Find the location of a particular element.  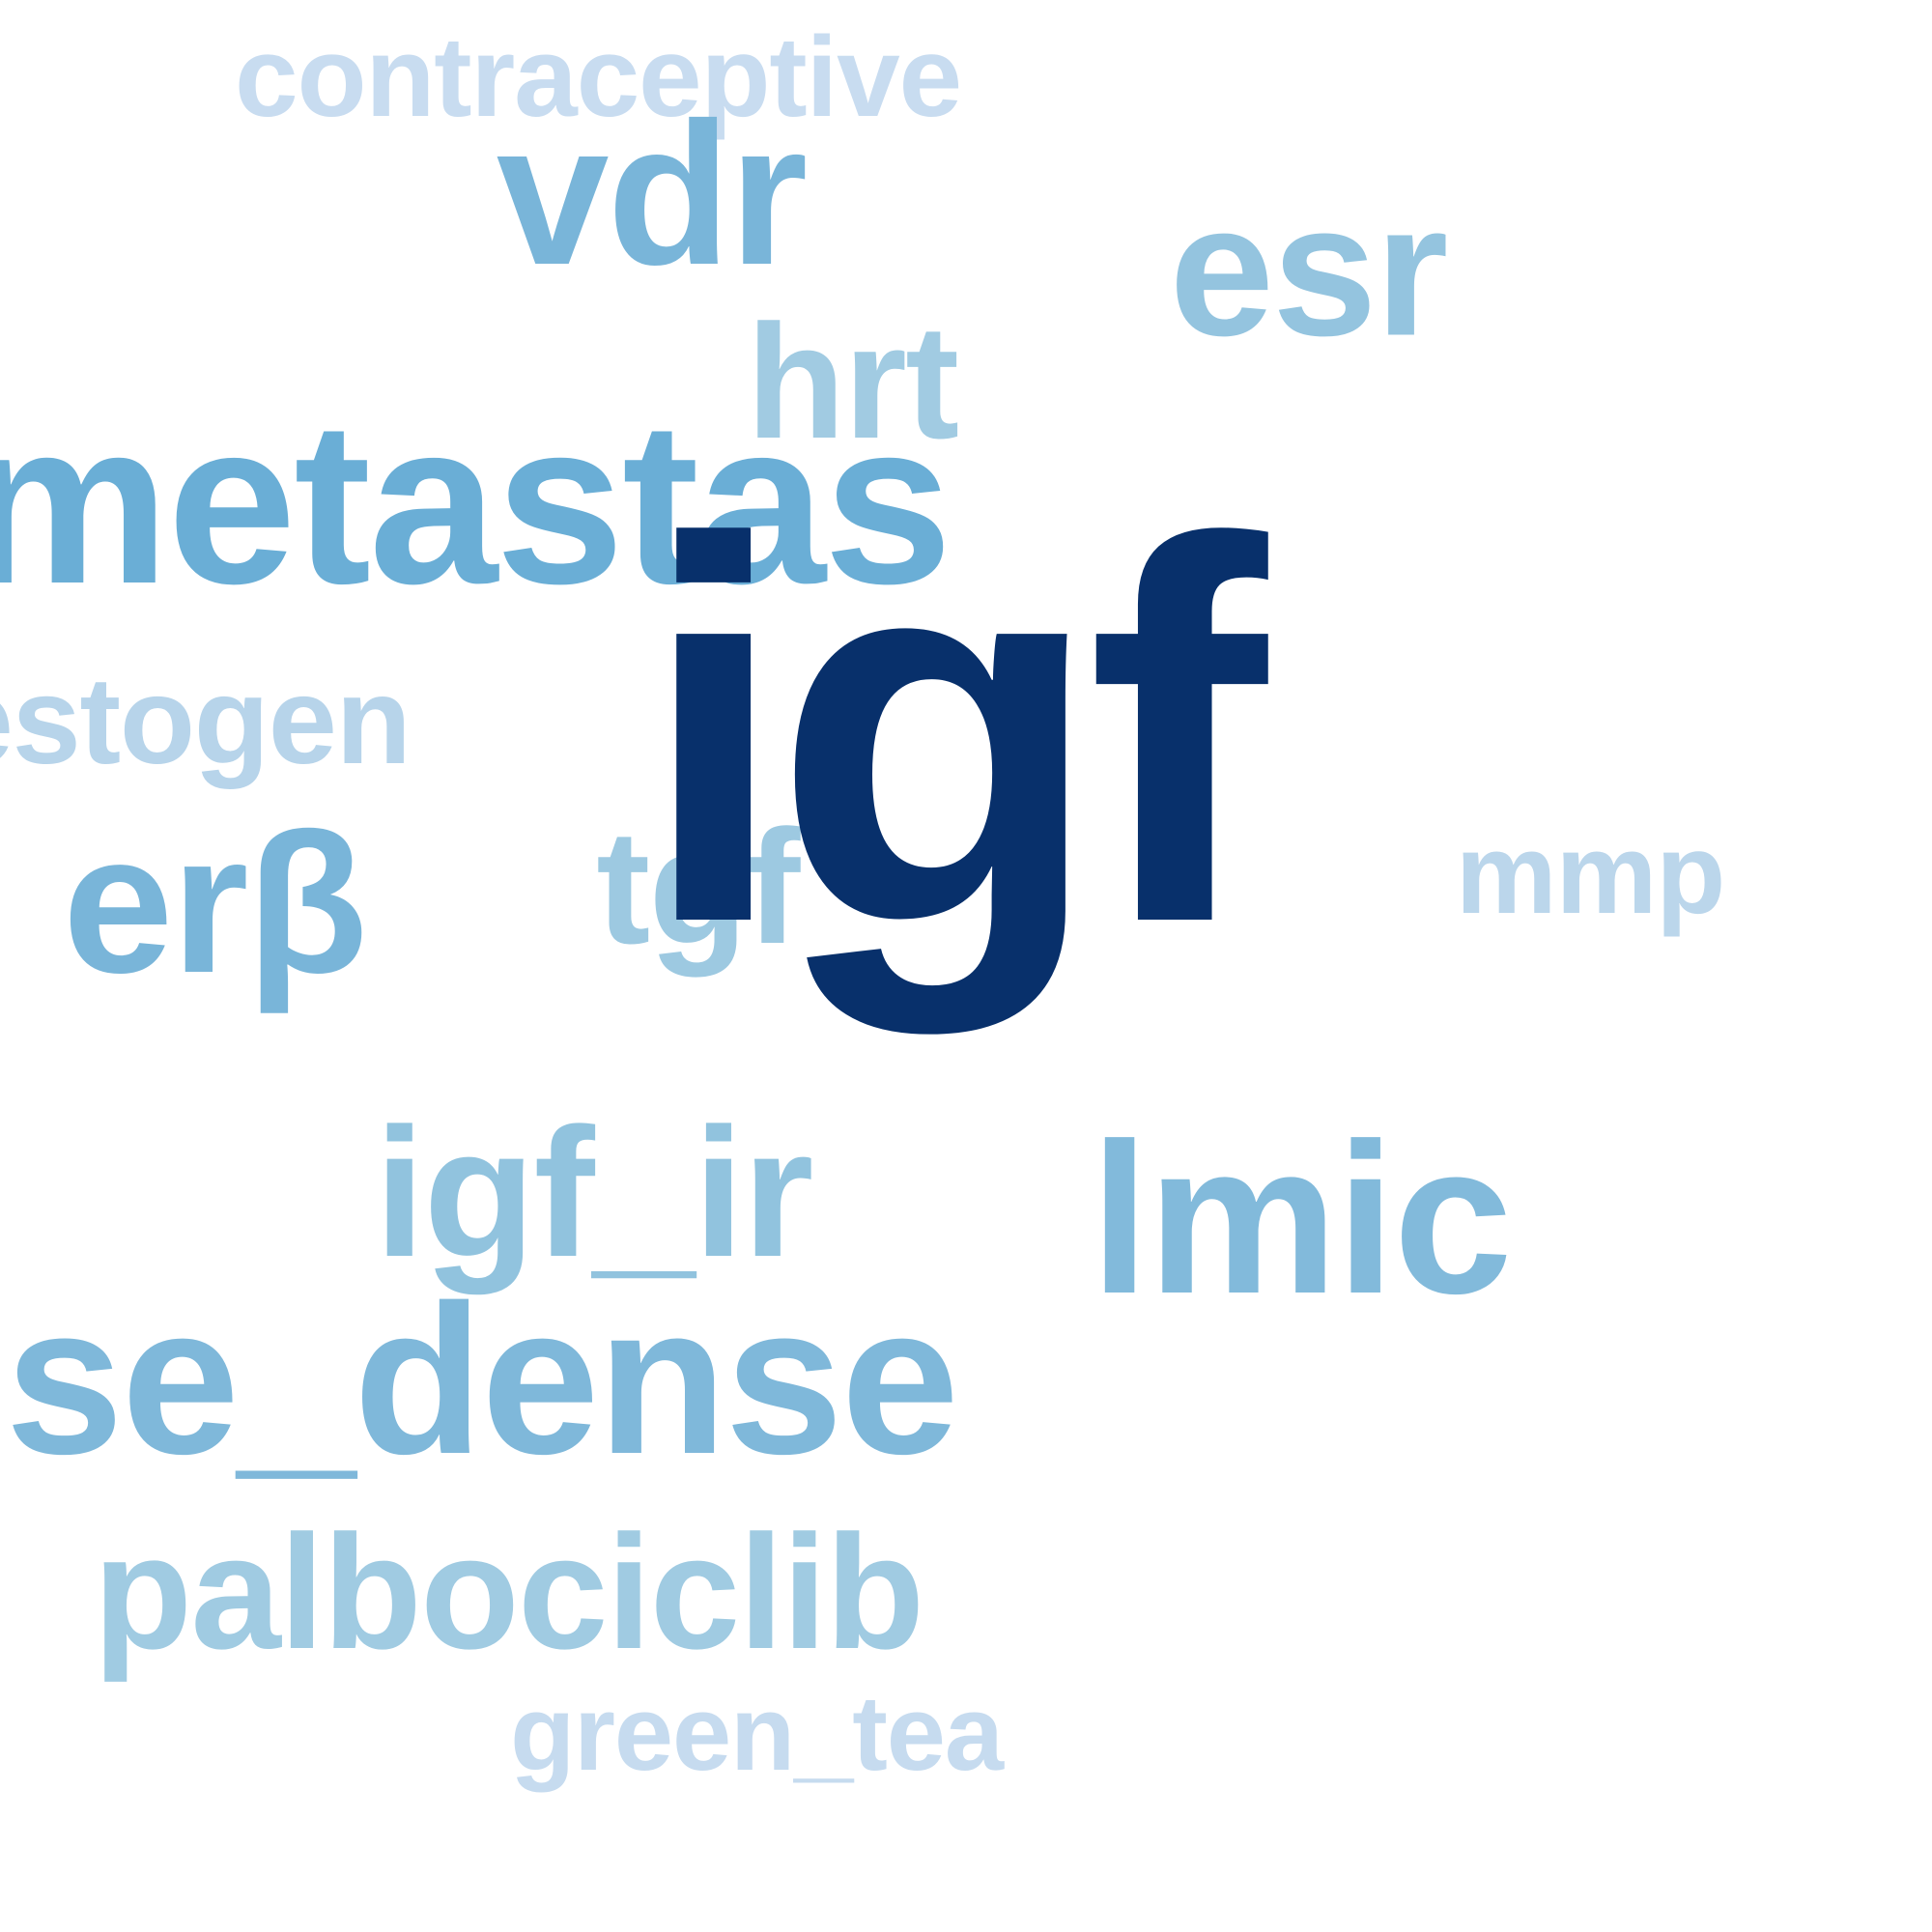

word-vdr: vdr is located at coordinates (652, 193).